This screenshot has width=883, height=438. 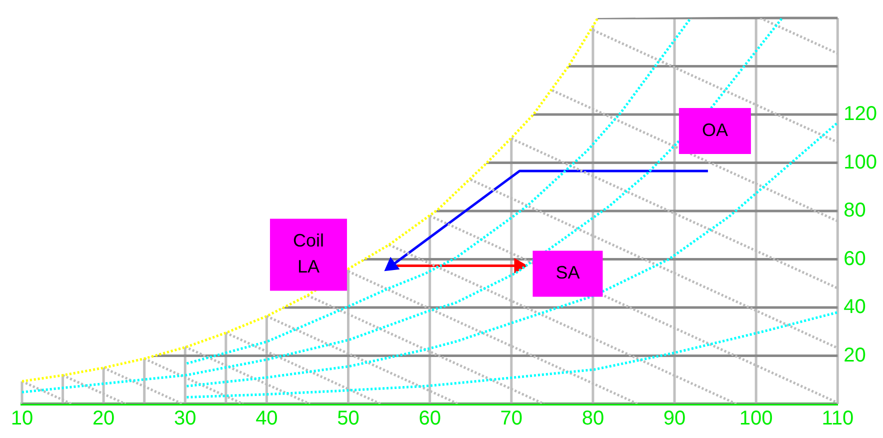 What do you see at coordinates (348, 419) in the screenshot?
I see `x-tick-label: 50` at bounding box center [348, 419].